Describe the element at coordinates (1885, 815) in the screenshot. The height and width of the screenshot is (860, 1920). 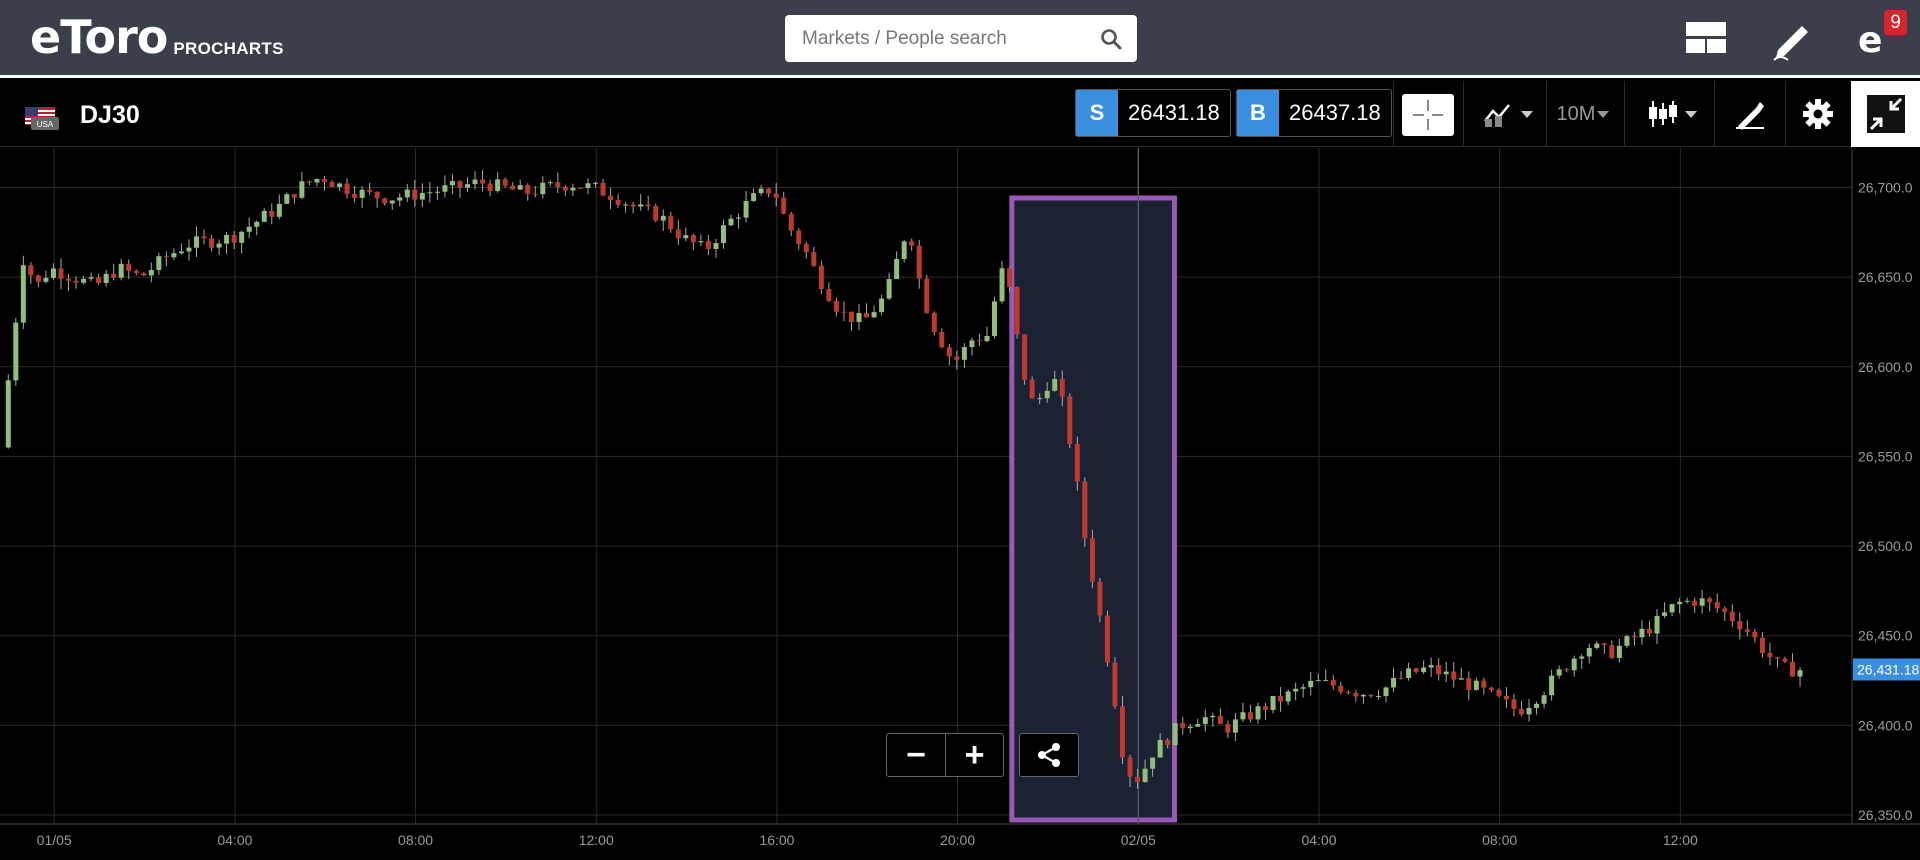
I see `y-tick-label: 26,350.0` at that location.